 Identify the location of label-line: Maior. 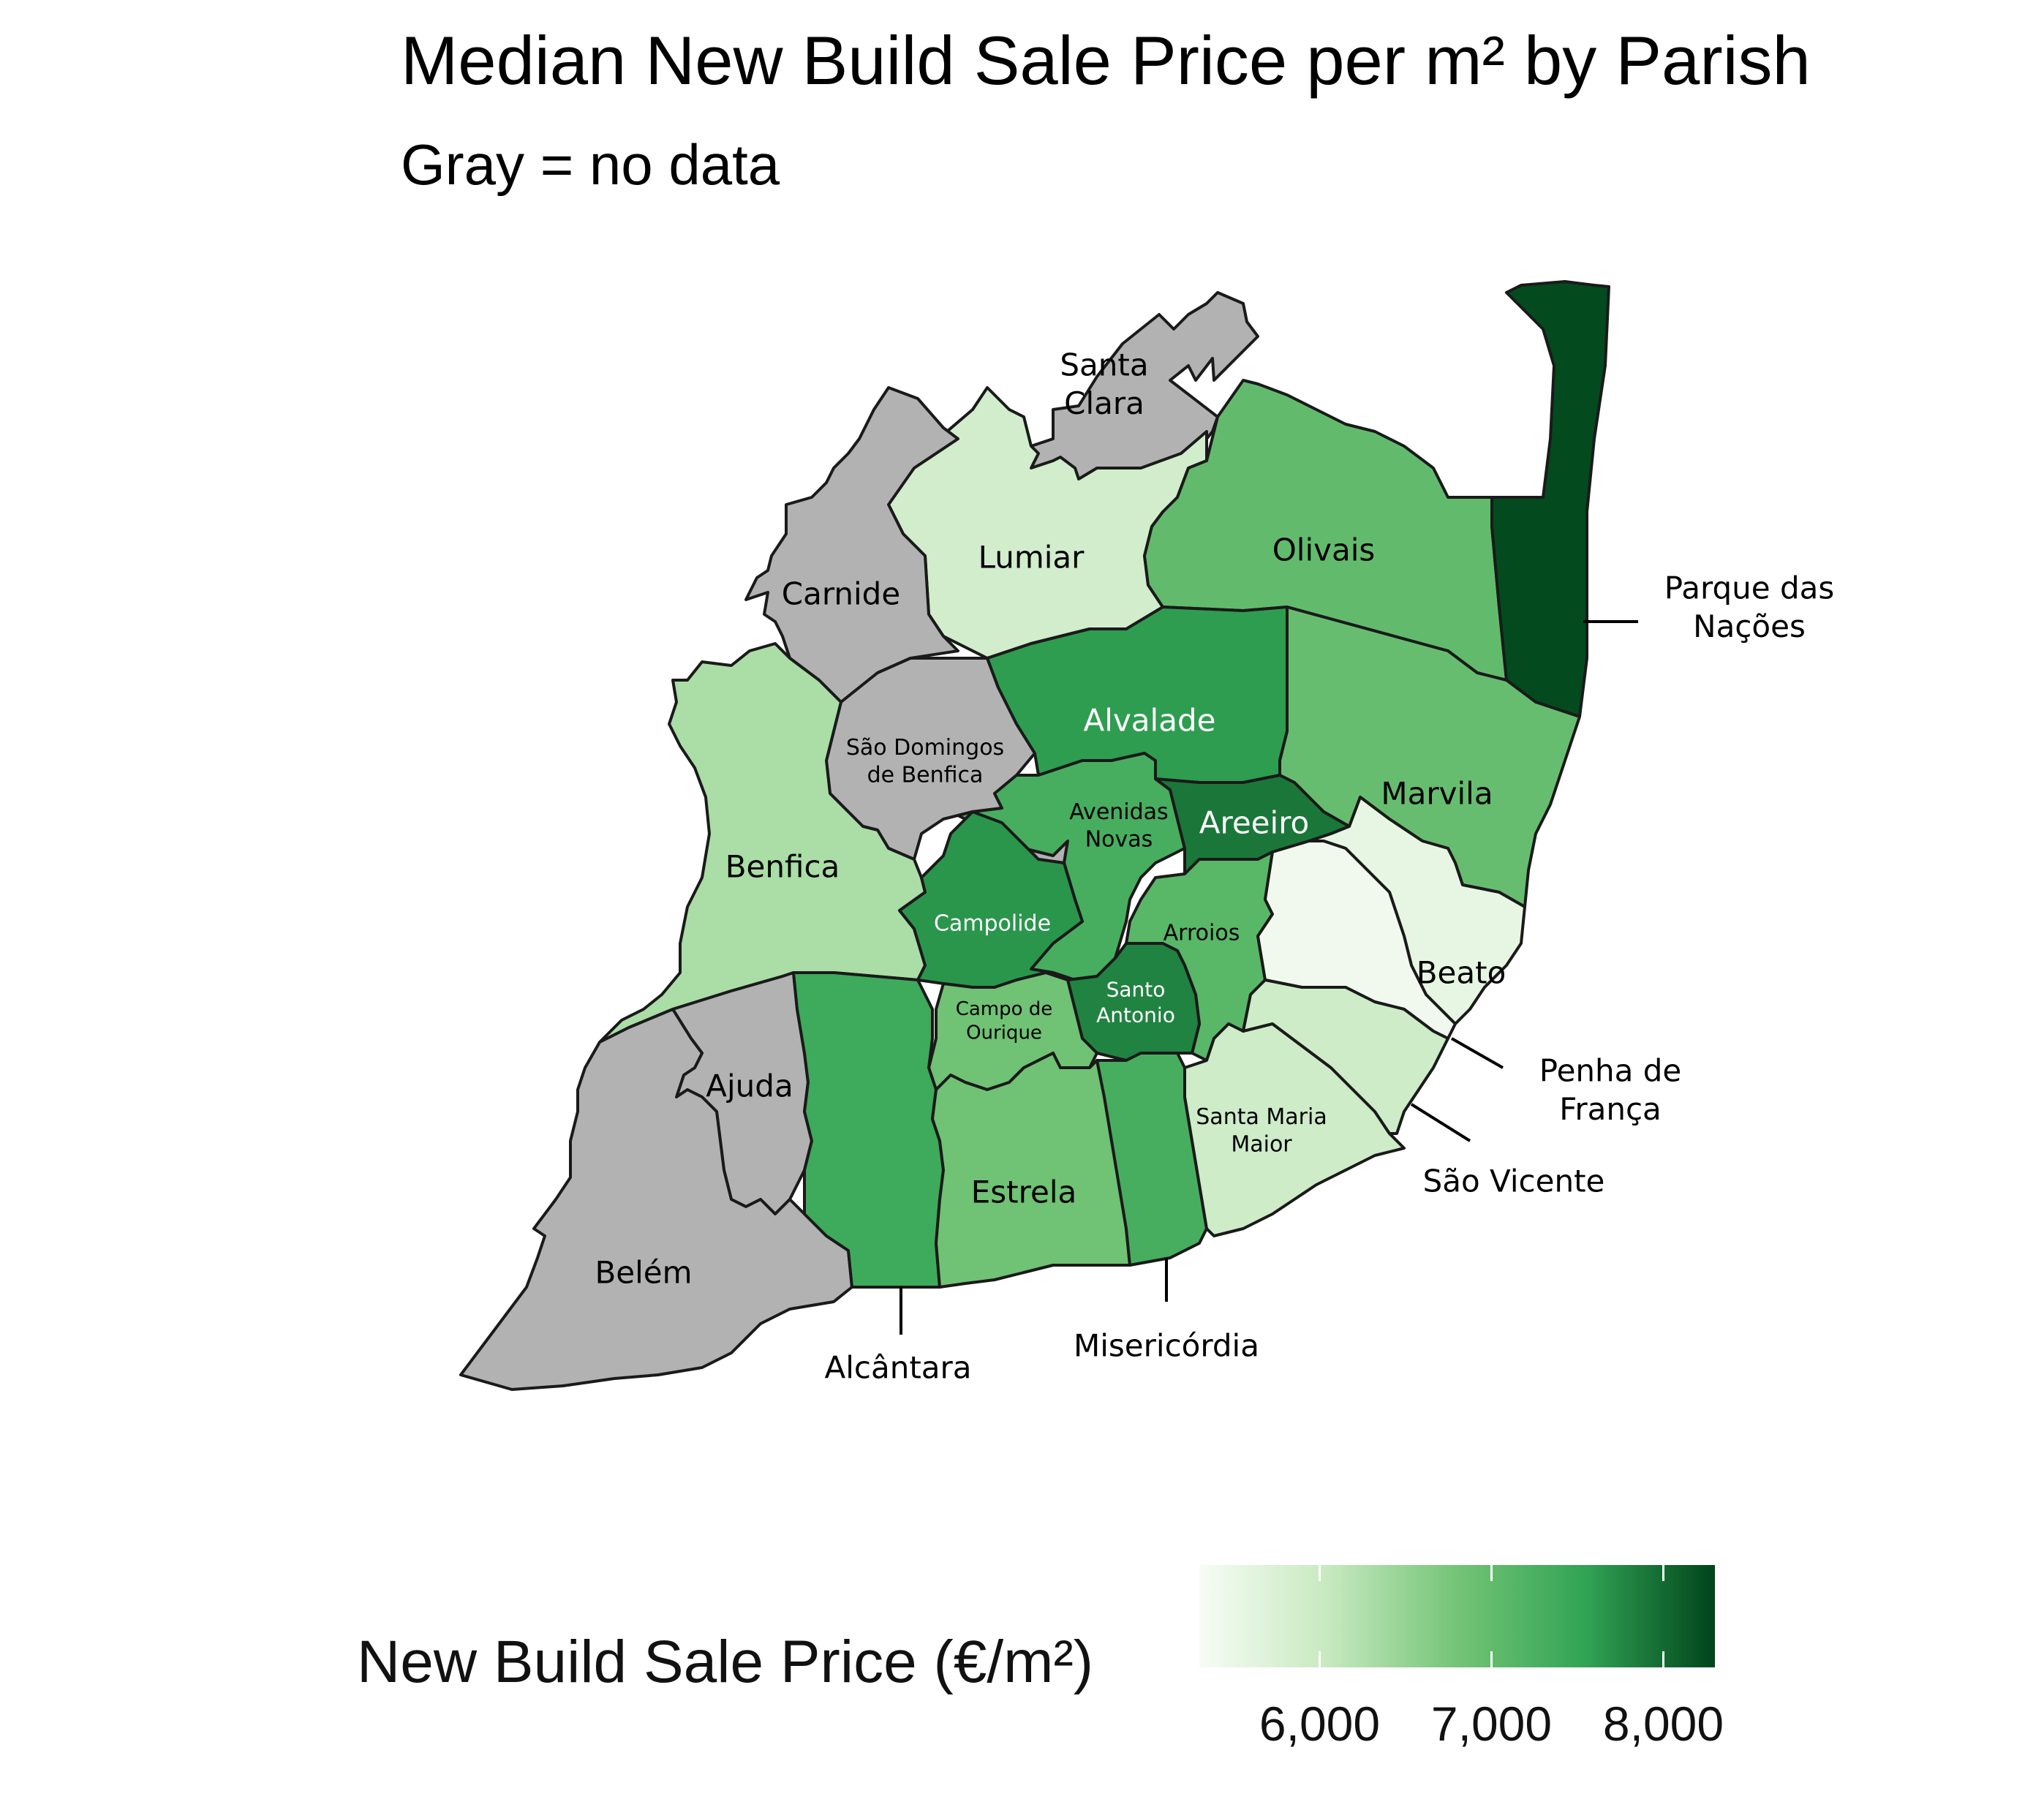
(1261, 1144).